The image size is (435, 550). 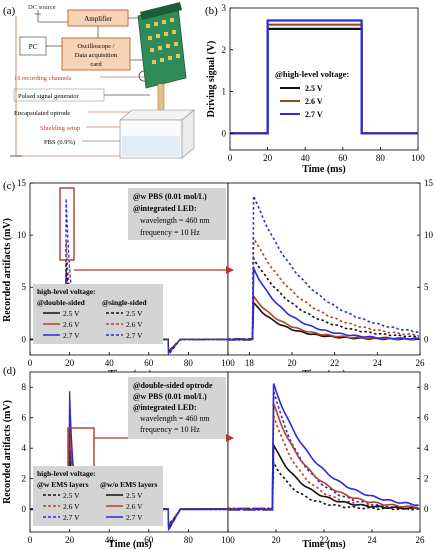 What do you see at coordinates (48, 96) in the screenshot?
I see `pulse-generator-label: Pulsed signal generator` at bounding box center [48, 96].